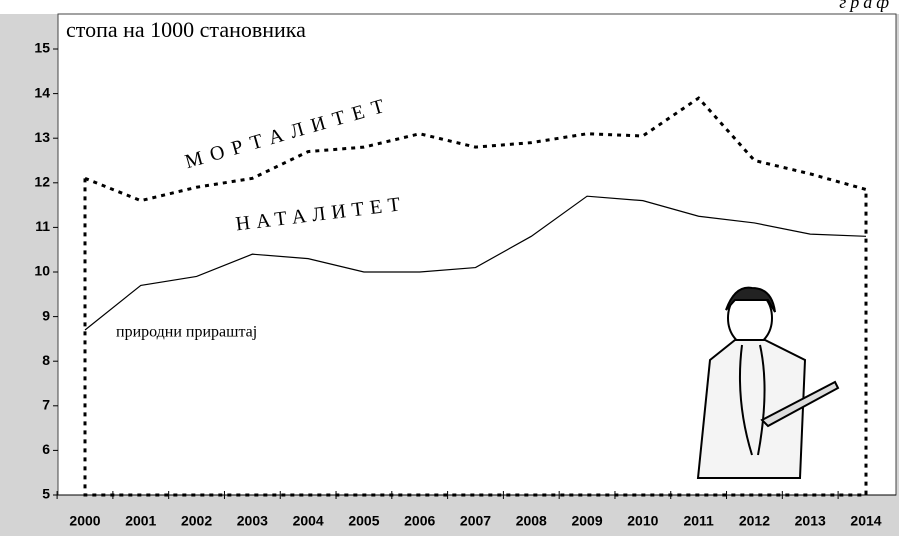  What do you see at coordinates (42, 137) in the screenshot?
I see `y-tick-label: 13` at bounding box center [42, 137].